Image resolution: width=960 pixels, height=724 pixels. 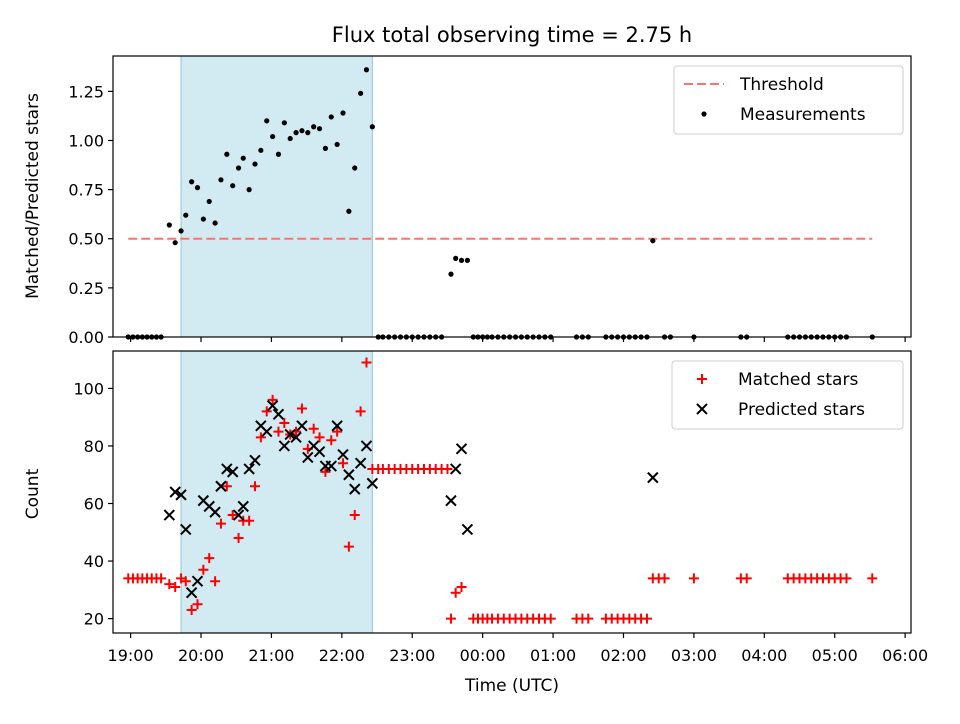 What do you see at coordinates (131, 655) in the screenshot?
I see `x-tick-label: 19:00` at bounding box center [131, 655].